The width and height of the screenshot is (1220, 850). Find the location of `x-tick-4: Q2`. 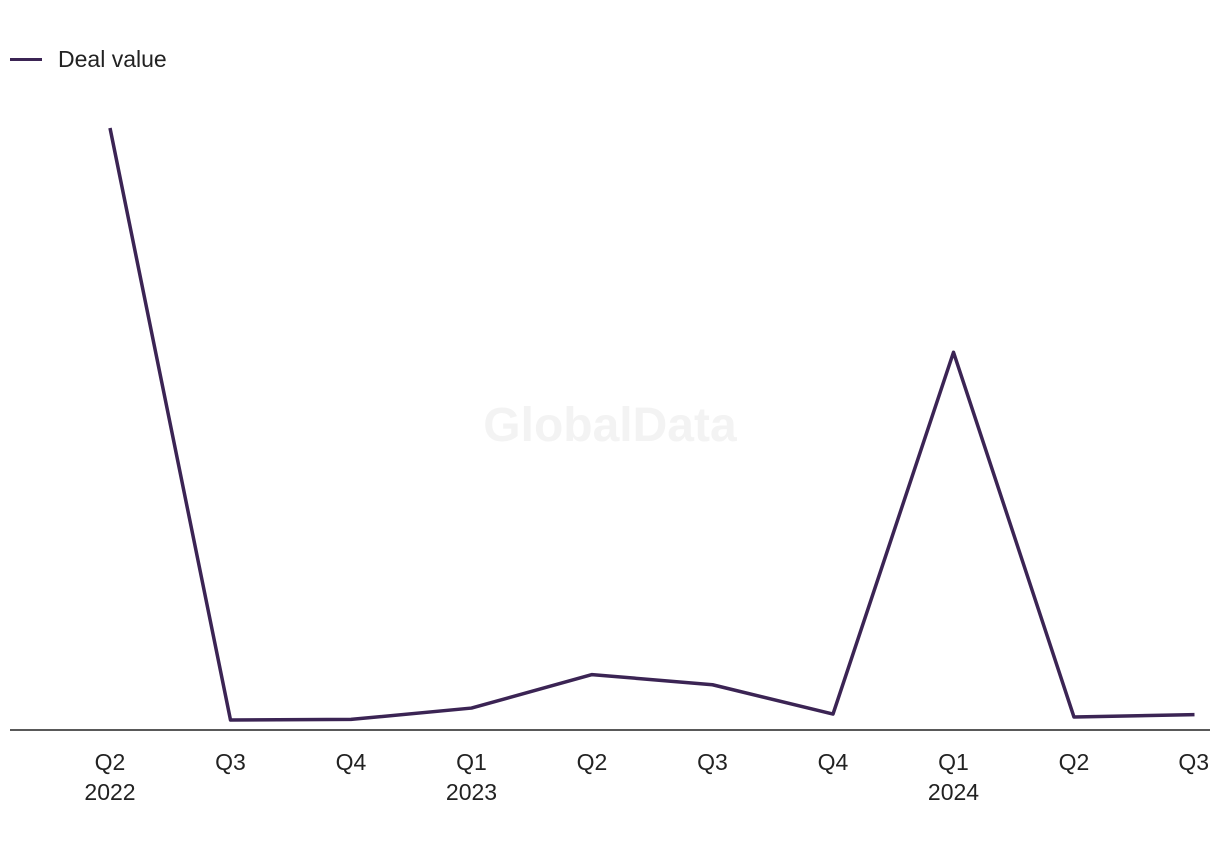

x-tick-4: Q2 is located at coordinates (592, 762).